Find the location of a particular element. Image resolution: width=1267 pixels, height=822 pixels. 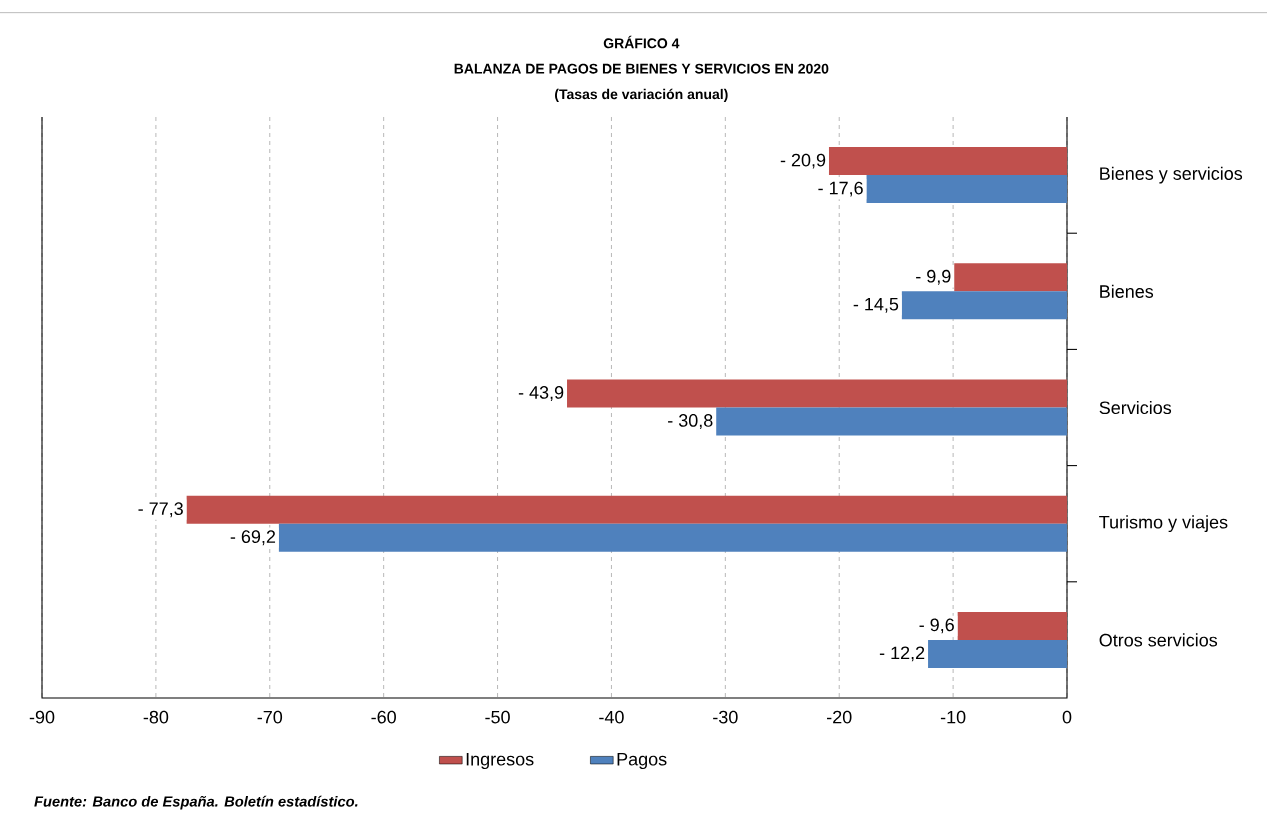

x-tick-label: 0 is located at coordinates (1067, 717).